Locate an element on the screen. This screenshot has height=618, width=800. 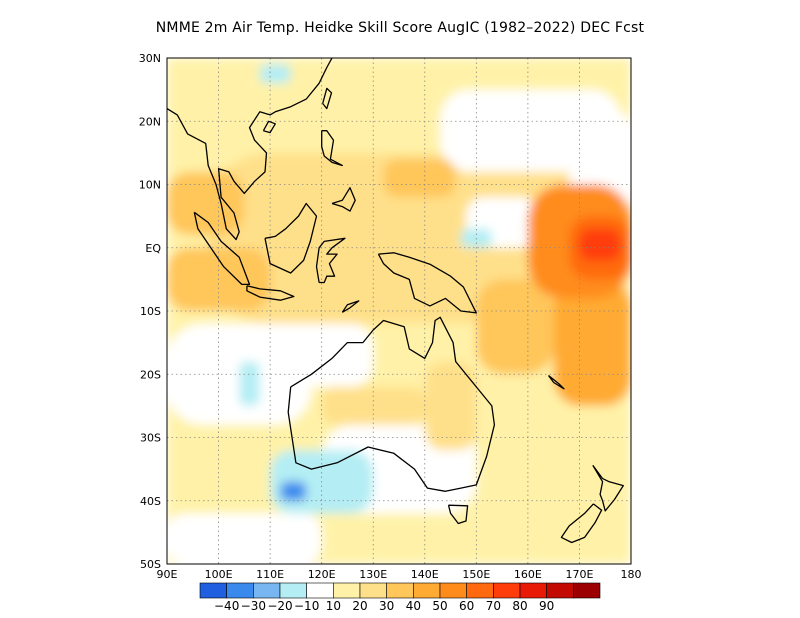
lon-tick-label: 150E is located at coordinates (476, 574).